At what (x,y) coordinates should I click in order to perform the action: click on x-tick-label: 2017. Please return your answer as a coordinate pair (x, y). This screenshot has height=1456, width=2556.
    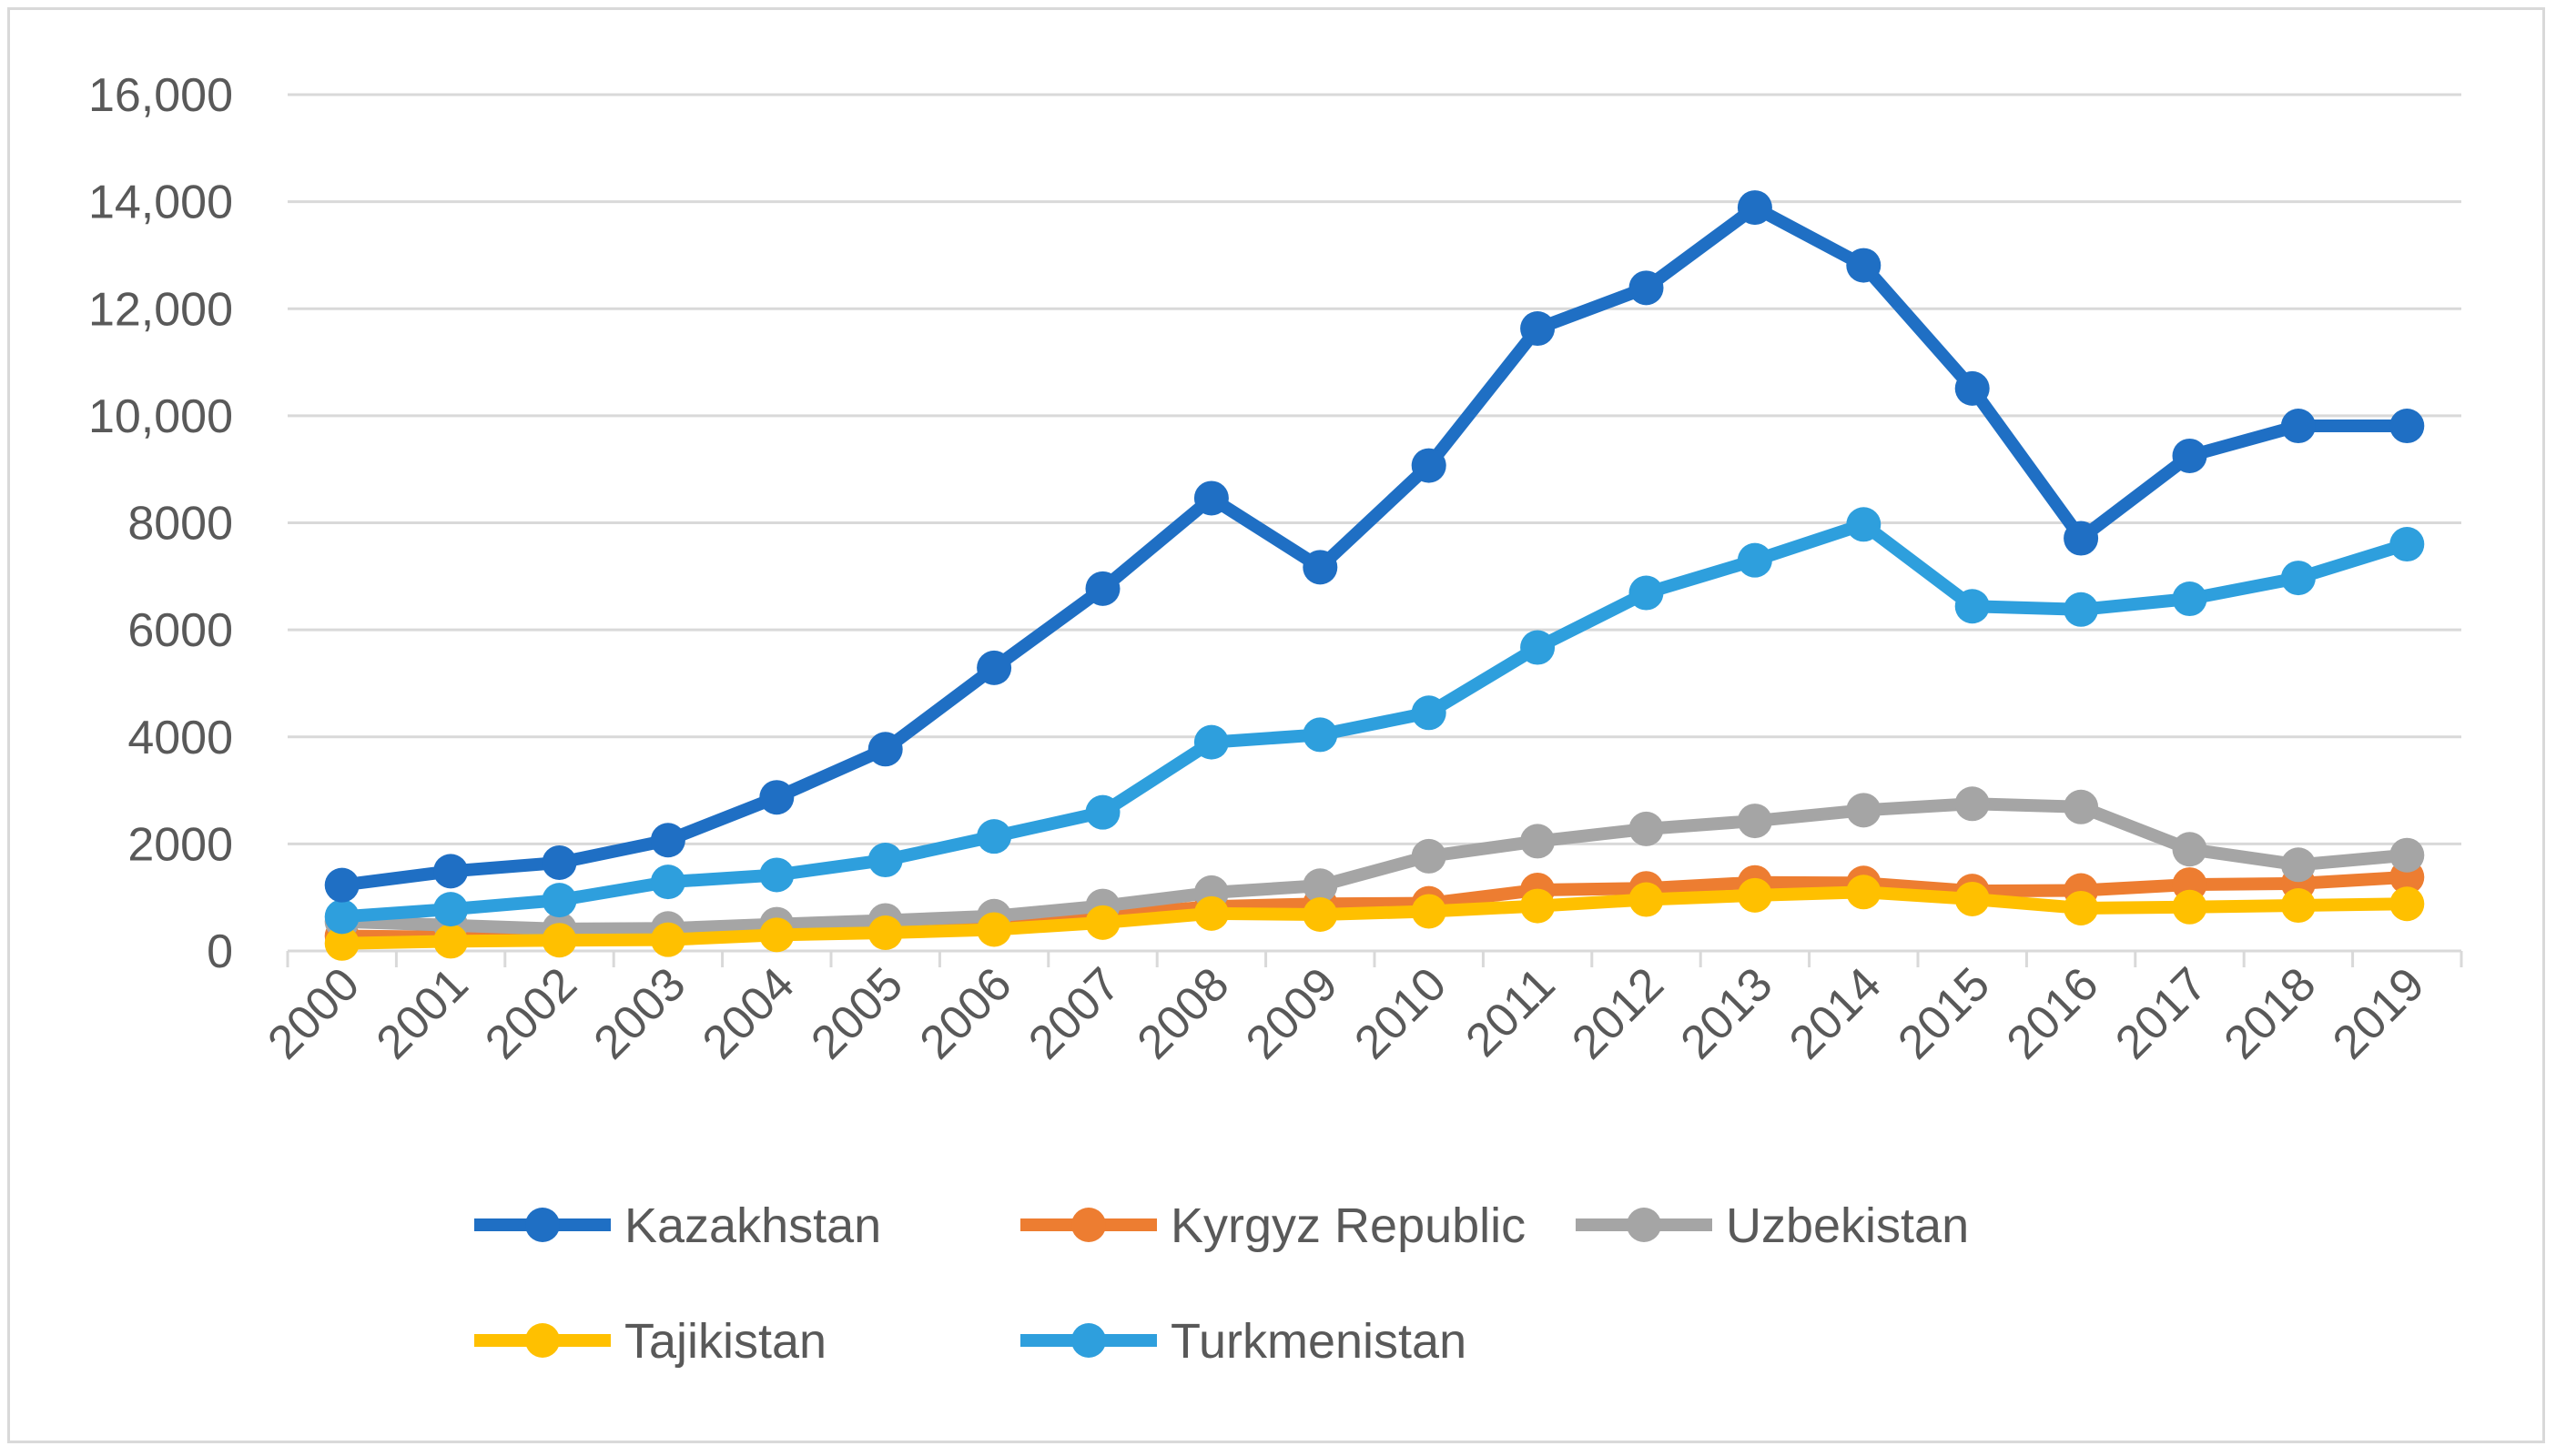
    Looking at the image, I should click on (2161, 1013).